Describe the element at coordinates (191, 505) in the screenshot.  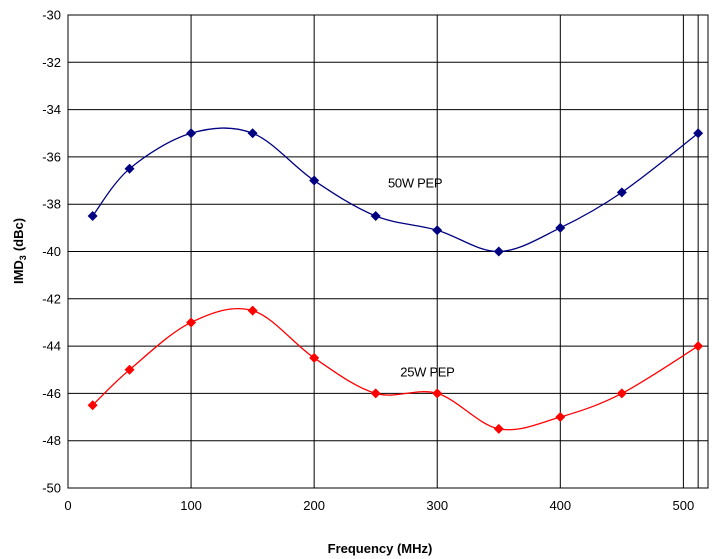
I see `x-tick-label: 100` at that location.